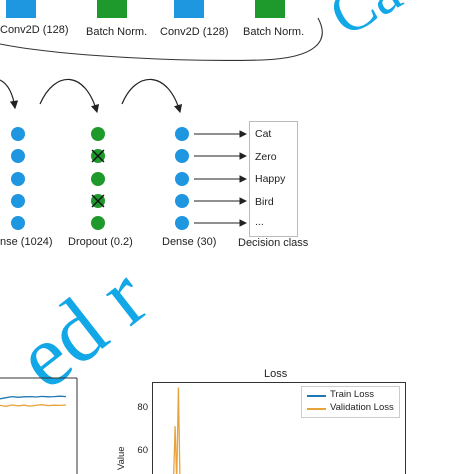 This screenshot has width=474, height=474. What do you see at coordinates (264, 202) in the screenshot?
I see `class-label-bird: Bird` at bounding box center [264, 202].